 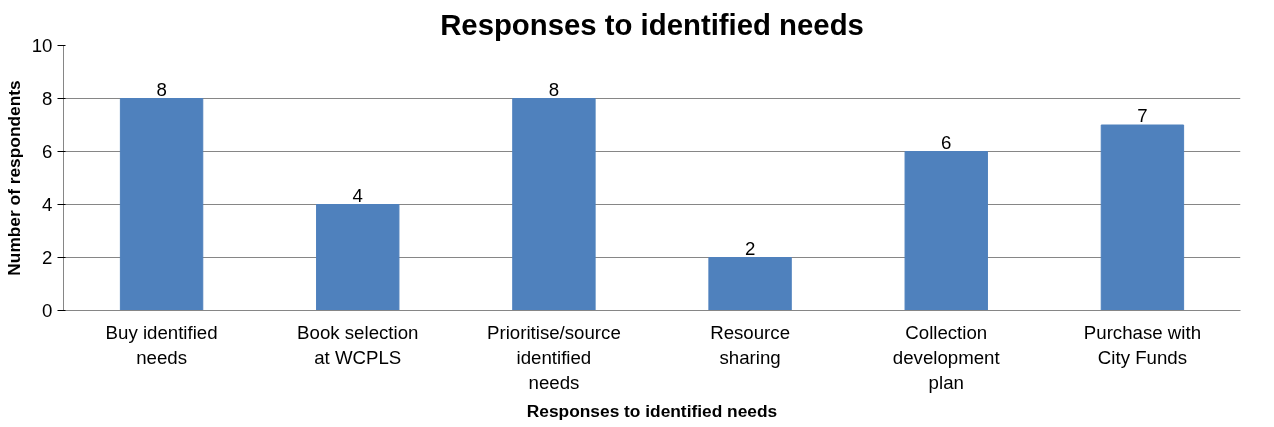 I want to click on y-tick-label: 10, so click(x=42, y=45).